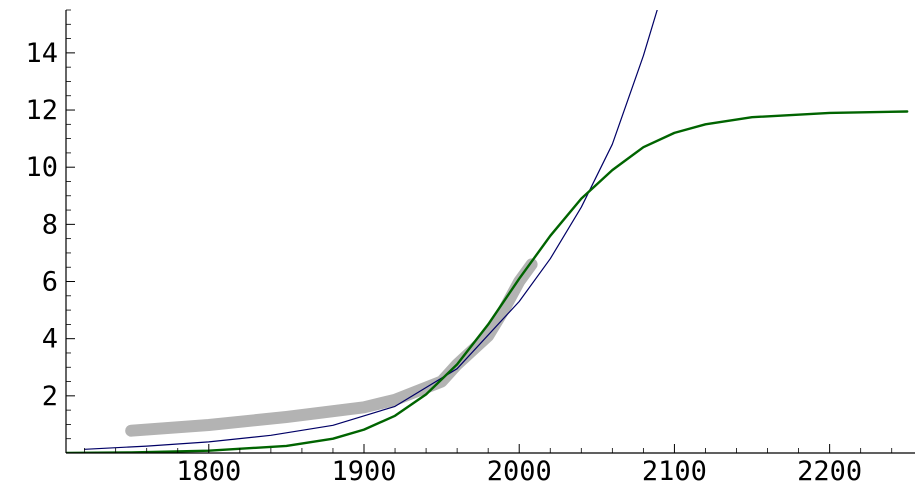 Image resolution: width=917 pixels, height=485 pixels. I want to click on y-tick-label: 10, so click(41, 167).